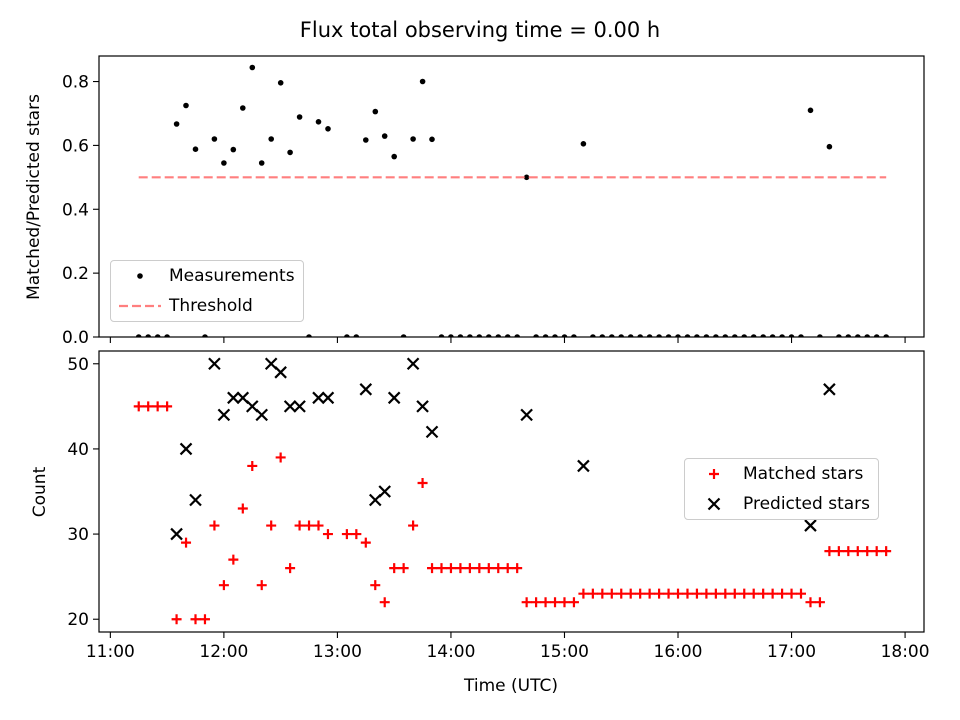  What do you see at coordinates (34, 197) in the screenshot?
I see `top-y-axis-label: Matched/Predicted stars` at bounding box center [34, 197].